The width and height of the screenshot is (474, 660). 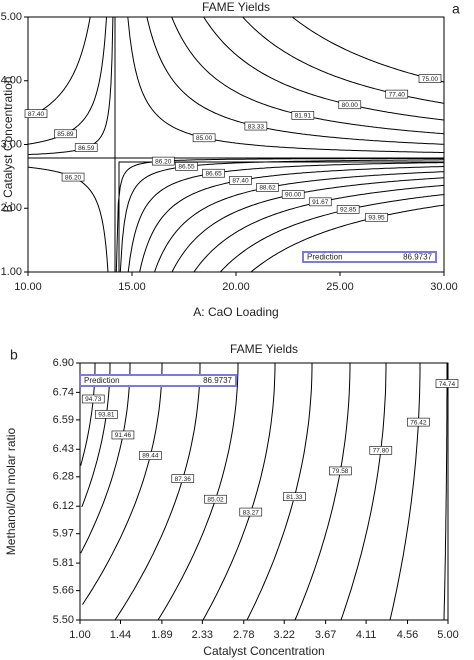 What do you see at coordinates (407, 635) in the screenshot?
I see `x-tick-label: 4.56` at bounding box center [407, 635].